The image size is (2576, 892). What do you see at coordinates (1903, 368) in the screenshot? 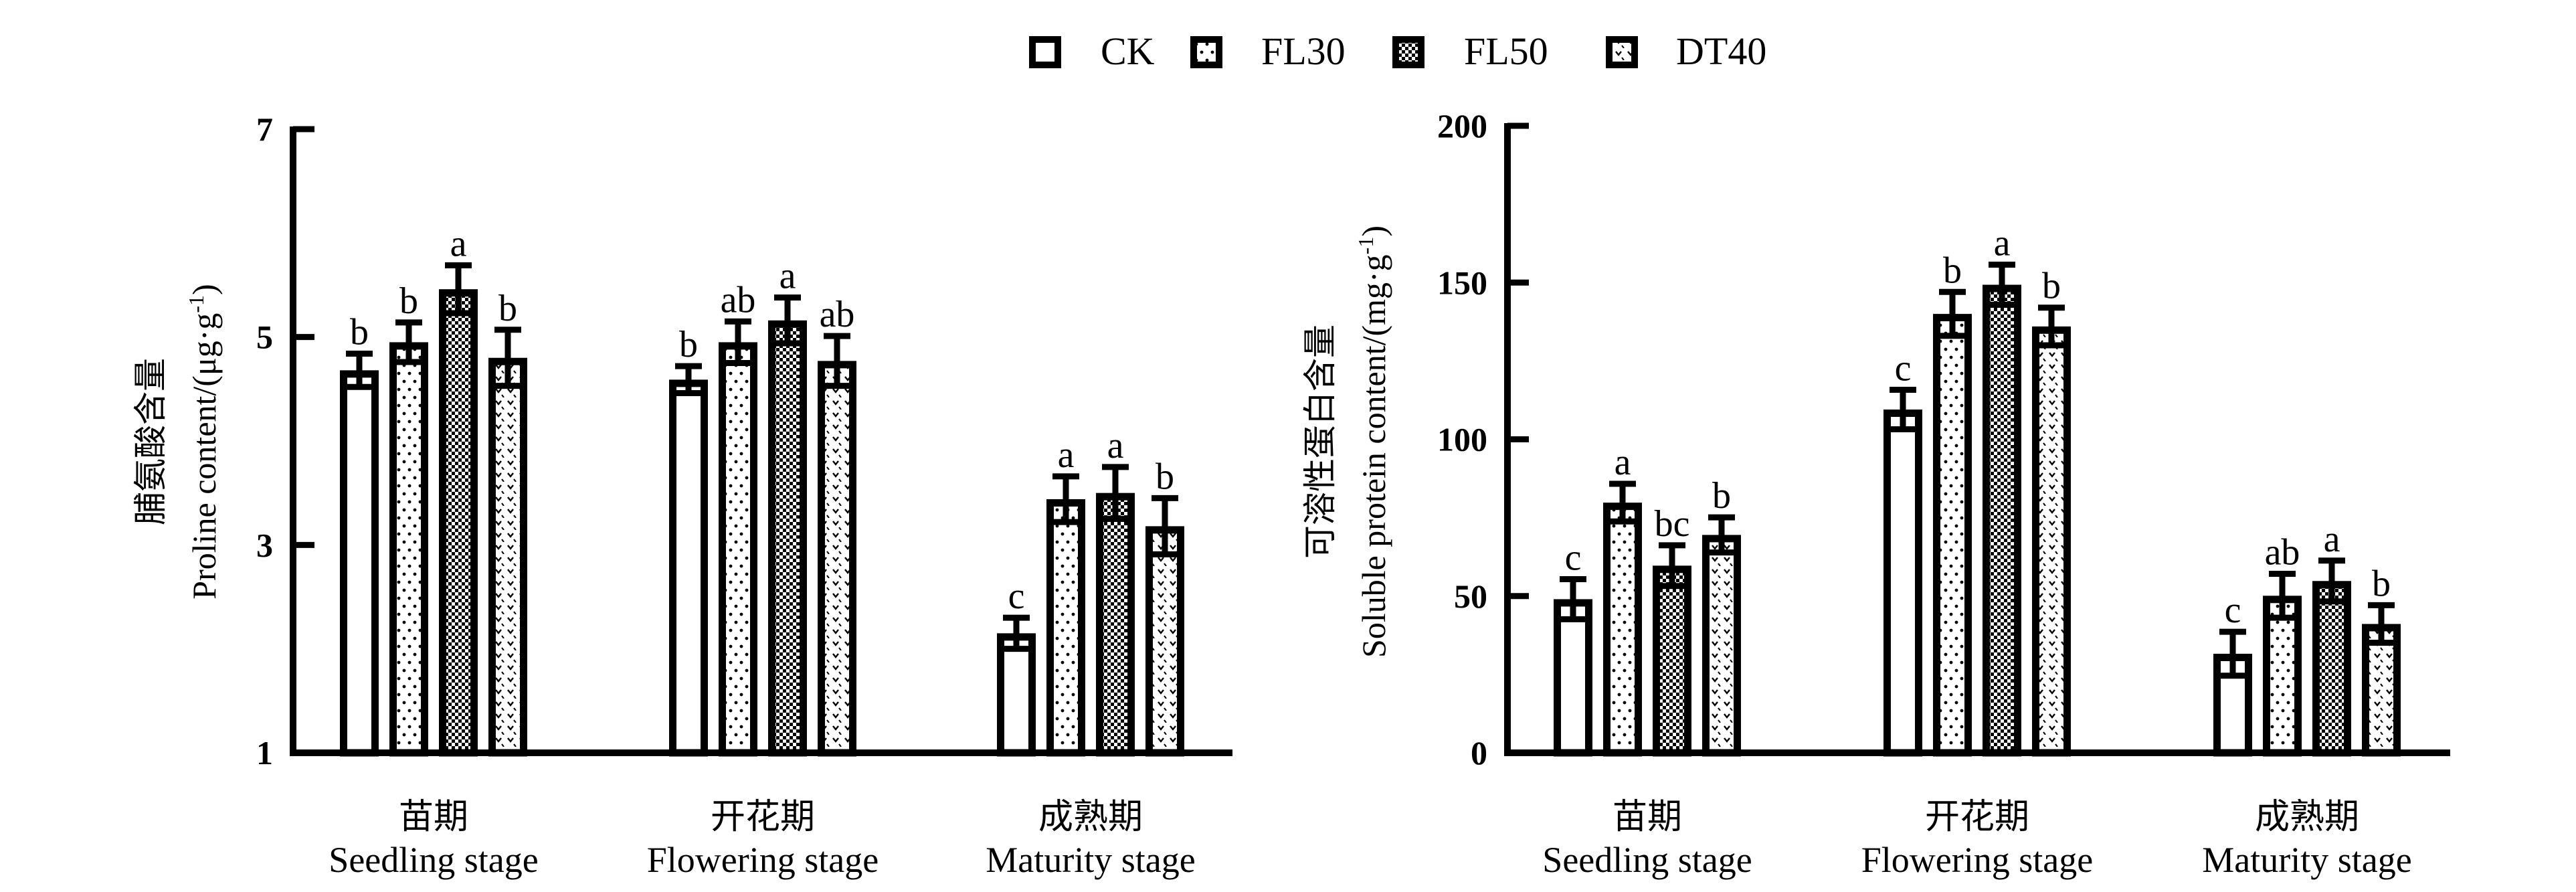
I see `protein-sig-letter-ck-1: c` at bounding box center [1903, 368].